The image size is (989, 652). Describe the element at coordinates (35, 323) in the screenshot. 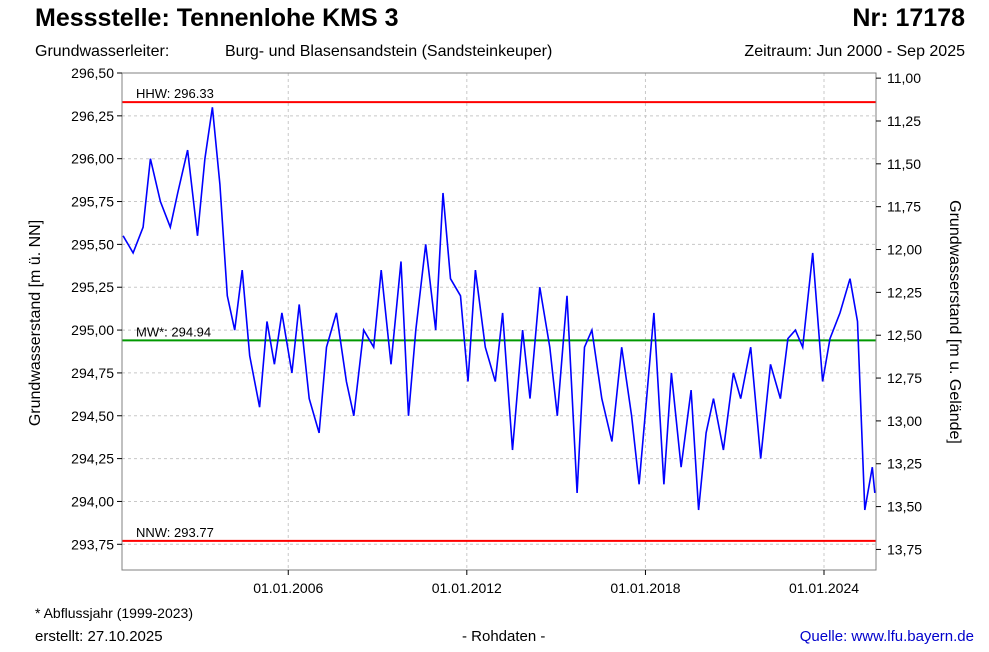

I see `y-axis-label-left: Grundwasserstand [m ü. NN]` at that location.